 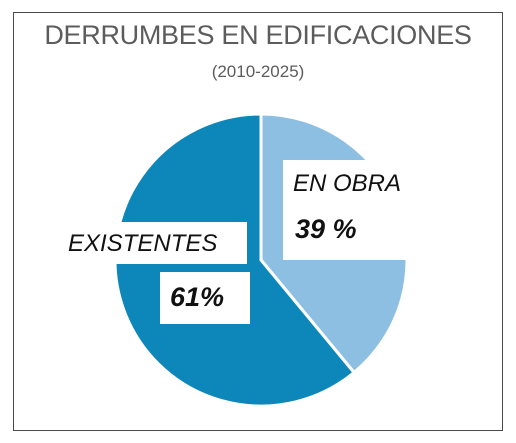 What do you see at coordinates (326, 229) in the screenshot?
I see `label-en-obra-value: 39 %` at bounding box center [326, 229].